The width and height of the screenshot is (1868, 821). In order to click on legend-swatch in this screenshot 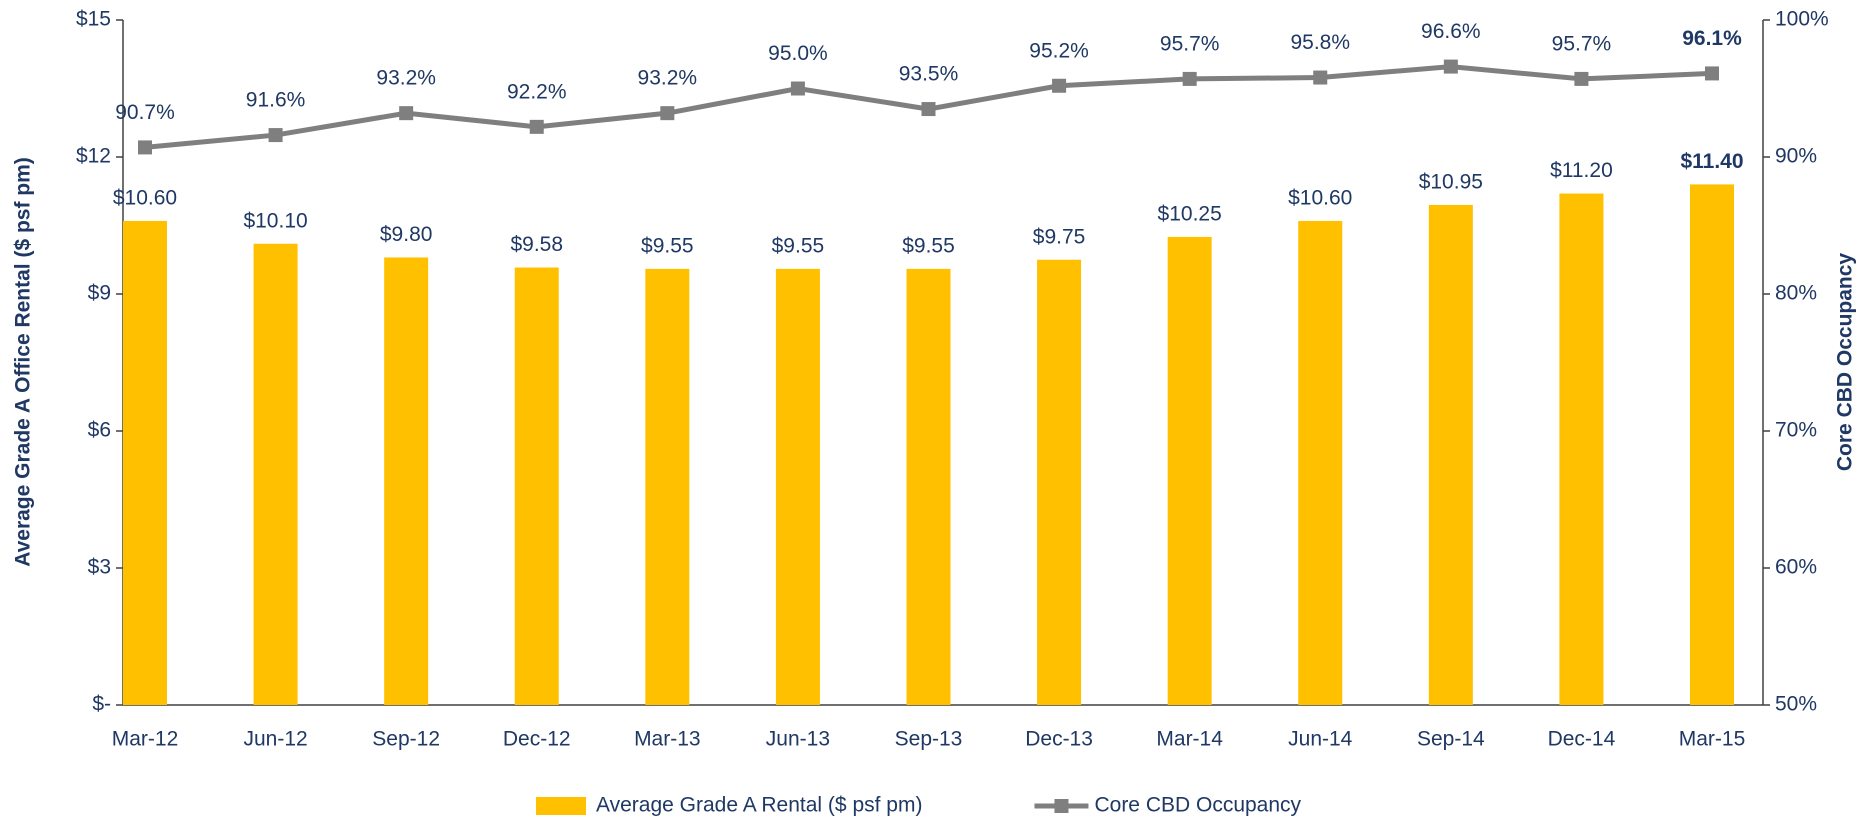, I will do `click(561, 806)`.